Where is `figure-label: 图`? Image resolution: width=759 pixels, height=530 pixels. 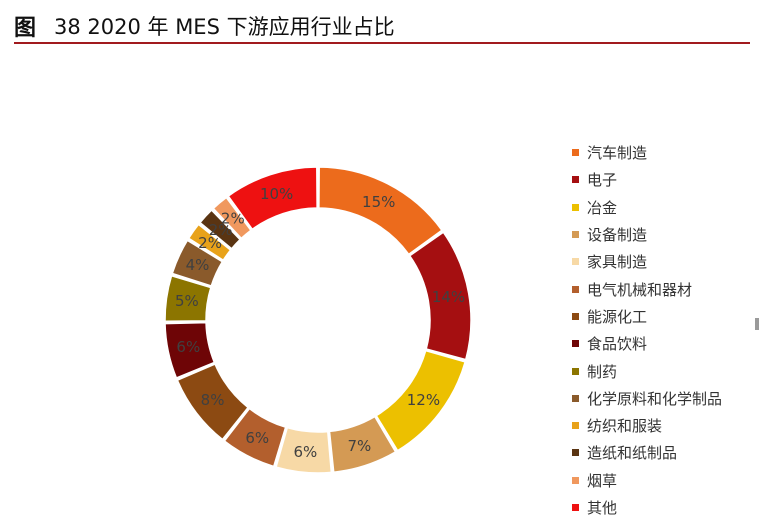
figure-label: 图 is located at coordinates (25, 28).